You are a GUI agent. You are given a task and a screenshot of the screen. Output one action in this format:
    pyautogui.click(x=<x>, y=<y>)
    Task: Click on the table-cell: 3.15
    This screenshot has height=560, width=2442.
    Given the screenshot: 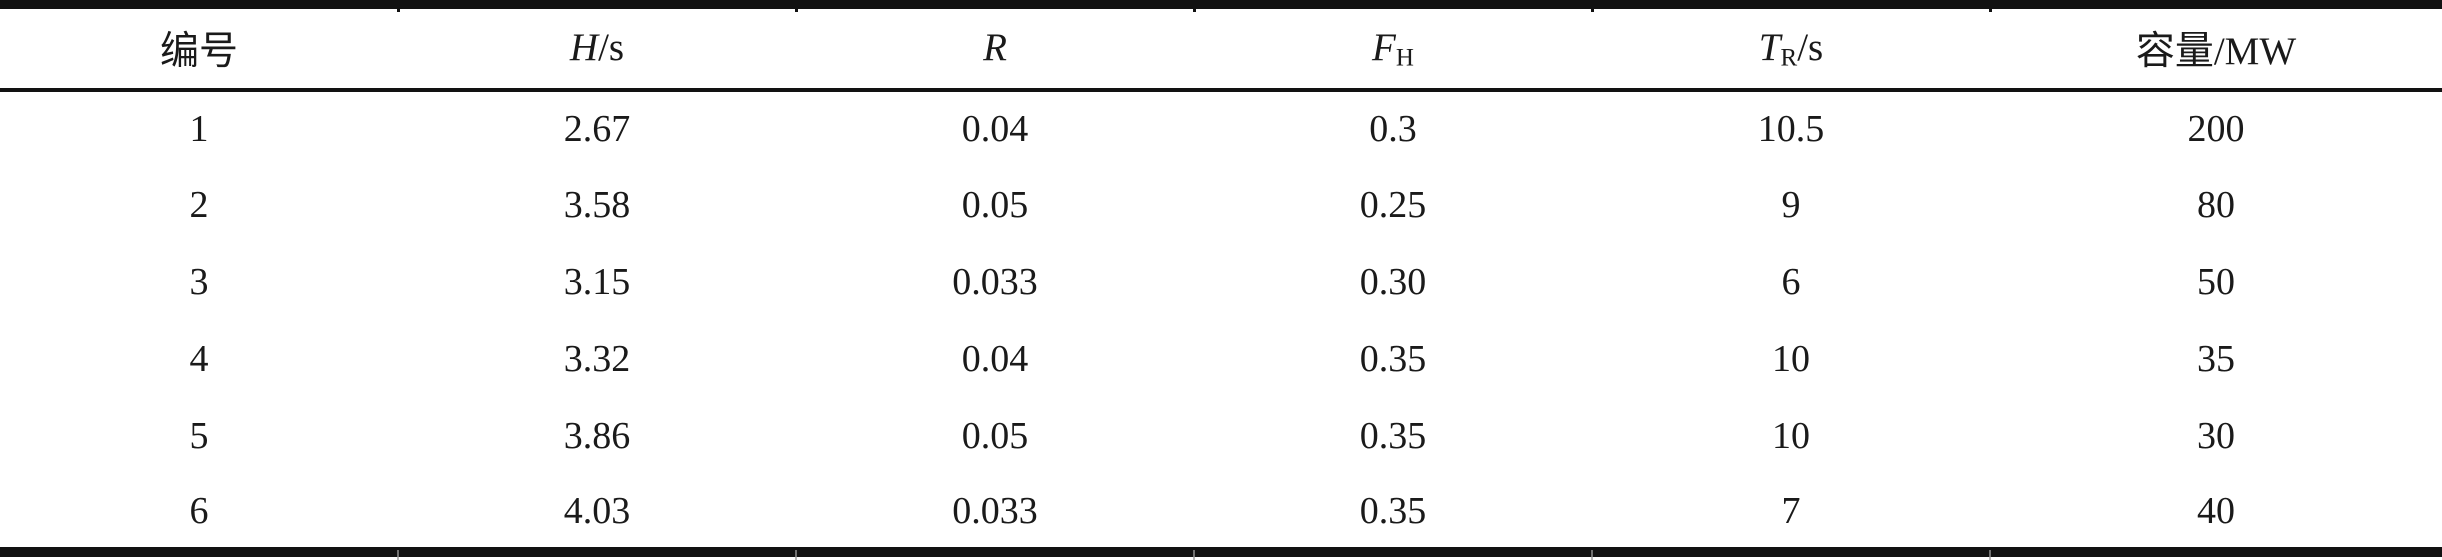 What is the action you would take?
    pyautogui.click(x=597, y=282)
    